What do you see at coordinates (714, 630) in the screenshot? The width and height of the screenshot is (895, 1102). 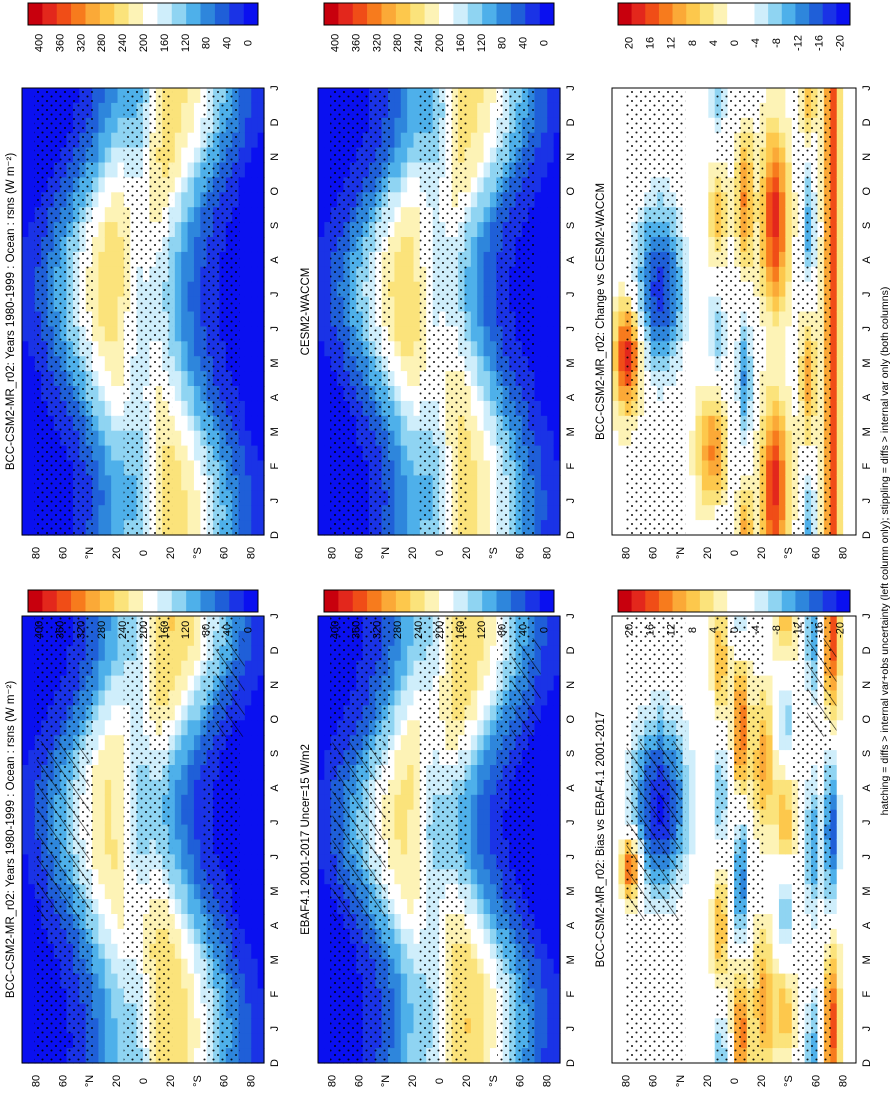 I see `colorbar-label: 4` at bounding box center [714, 630].